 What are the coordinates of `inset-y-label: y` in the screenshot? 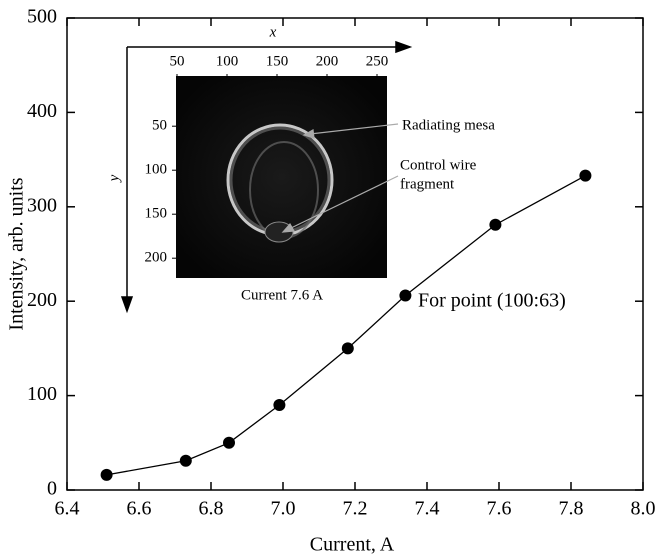 It's located at (114, 178).